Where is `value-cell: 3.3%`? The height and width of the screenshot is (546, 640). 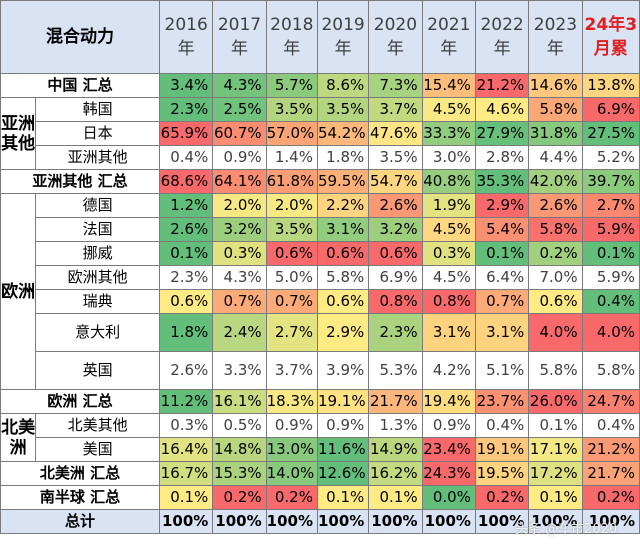 value-cell: 3.3% is located at coordinates (239, 370).